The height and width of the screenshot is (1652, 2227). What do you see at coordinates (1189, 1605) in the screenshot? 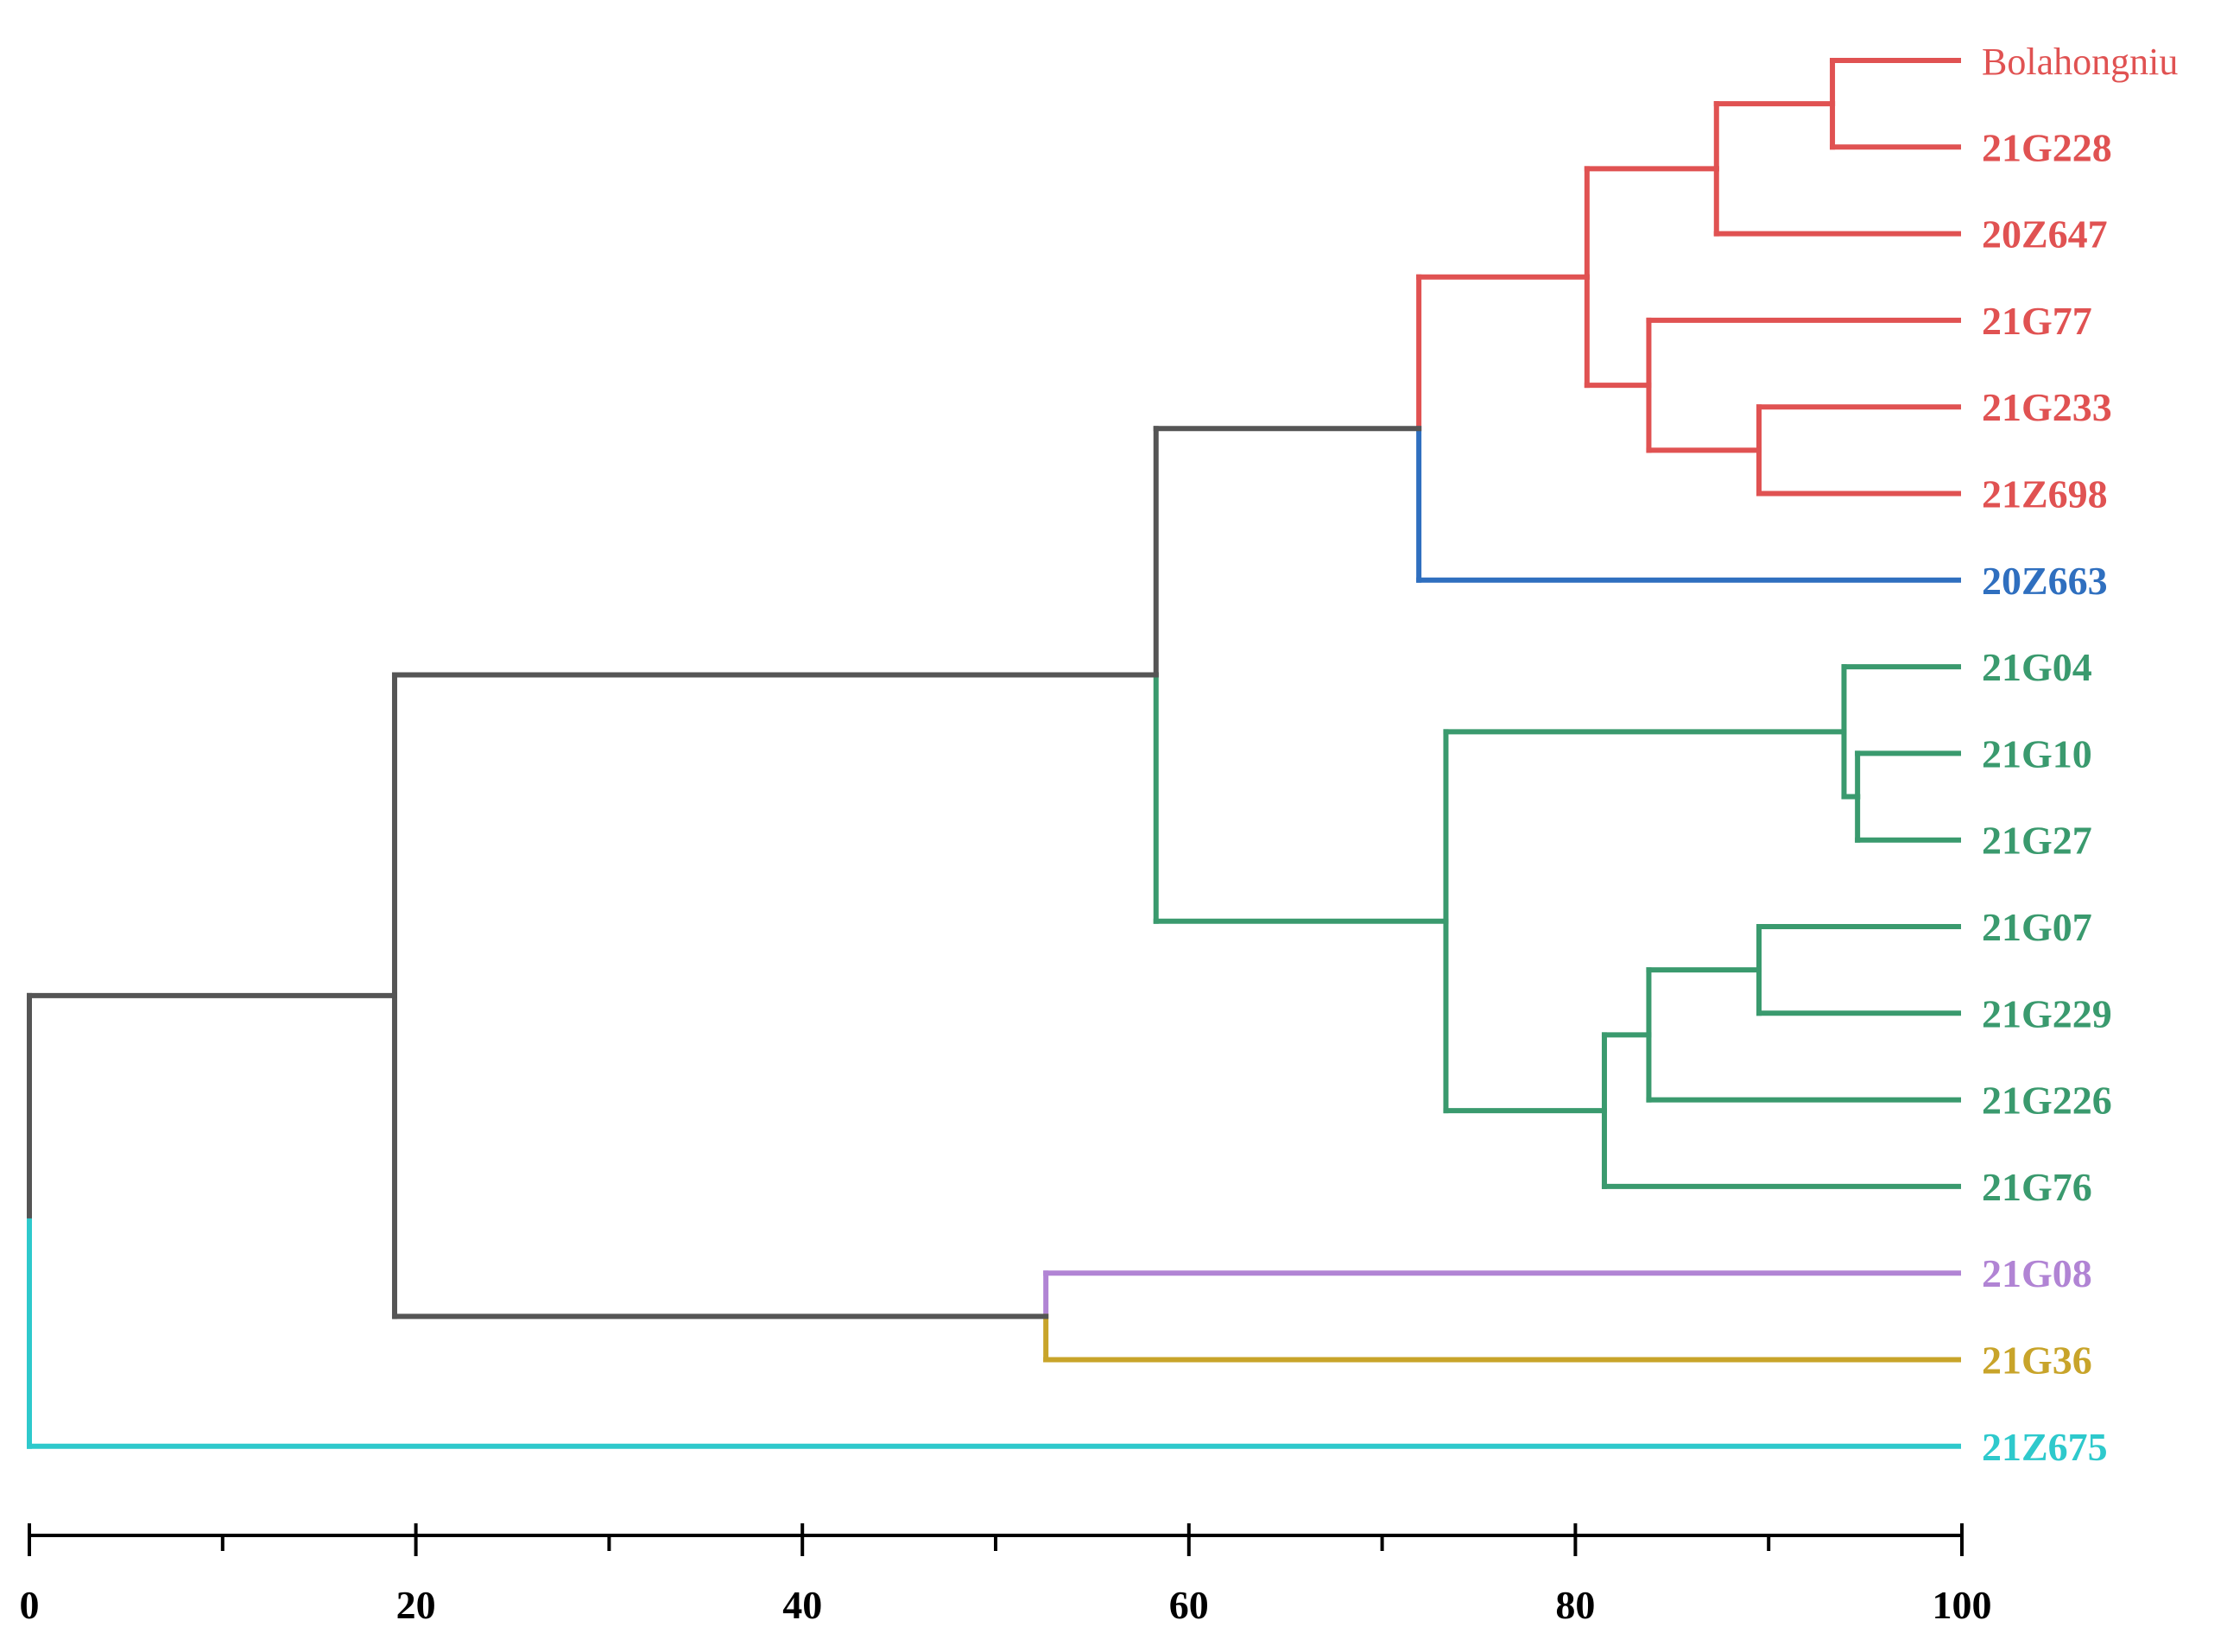
I see `x-tick-label-60: 60` at bounding box center [1189, 1605].